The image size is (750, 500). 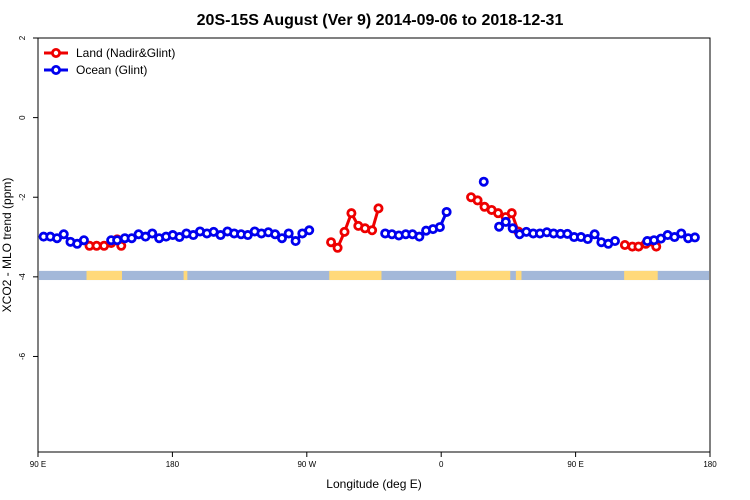 I want to click on x-tick-label-5: 180, so click(x=710, y=464).